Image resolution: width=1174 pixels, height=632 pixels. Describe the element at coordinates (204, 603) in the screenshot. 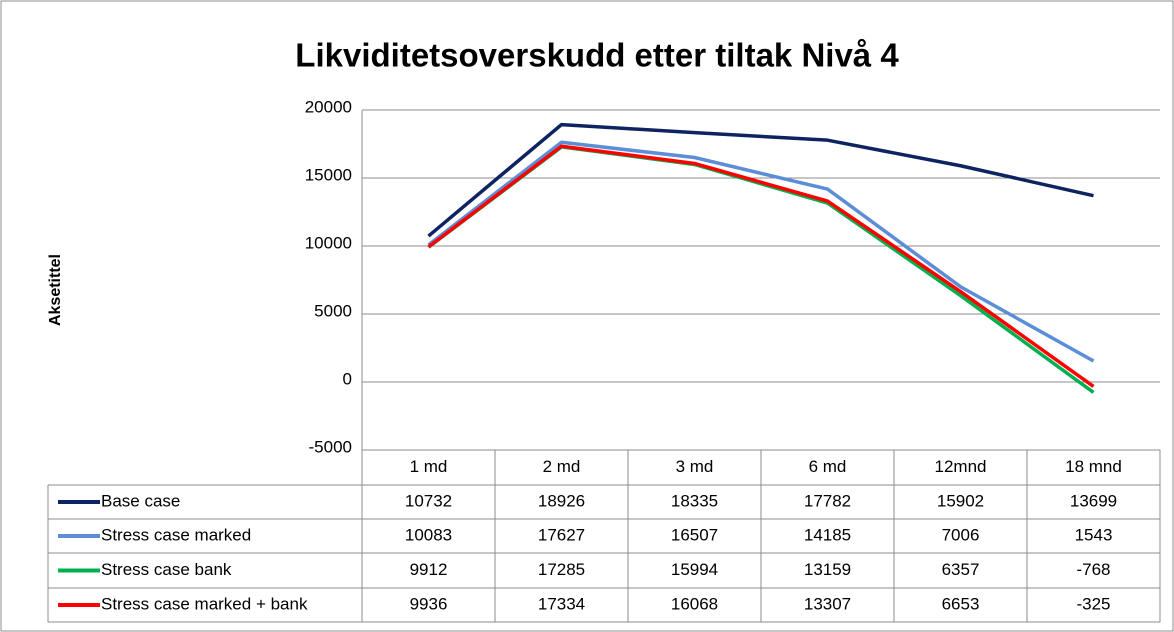

I see `legend-label: Stress case marked + bank` at that location.